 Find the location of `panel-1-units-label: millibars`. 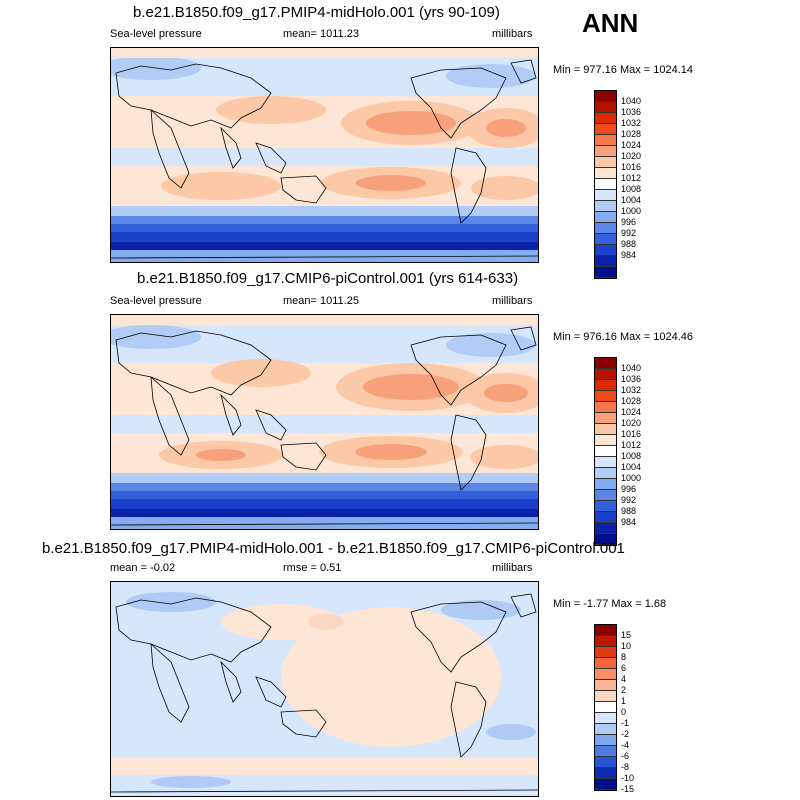

panel-1-units-label: millibars is located at coordinates (512, 34).